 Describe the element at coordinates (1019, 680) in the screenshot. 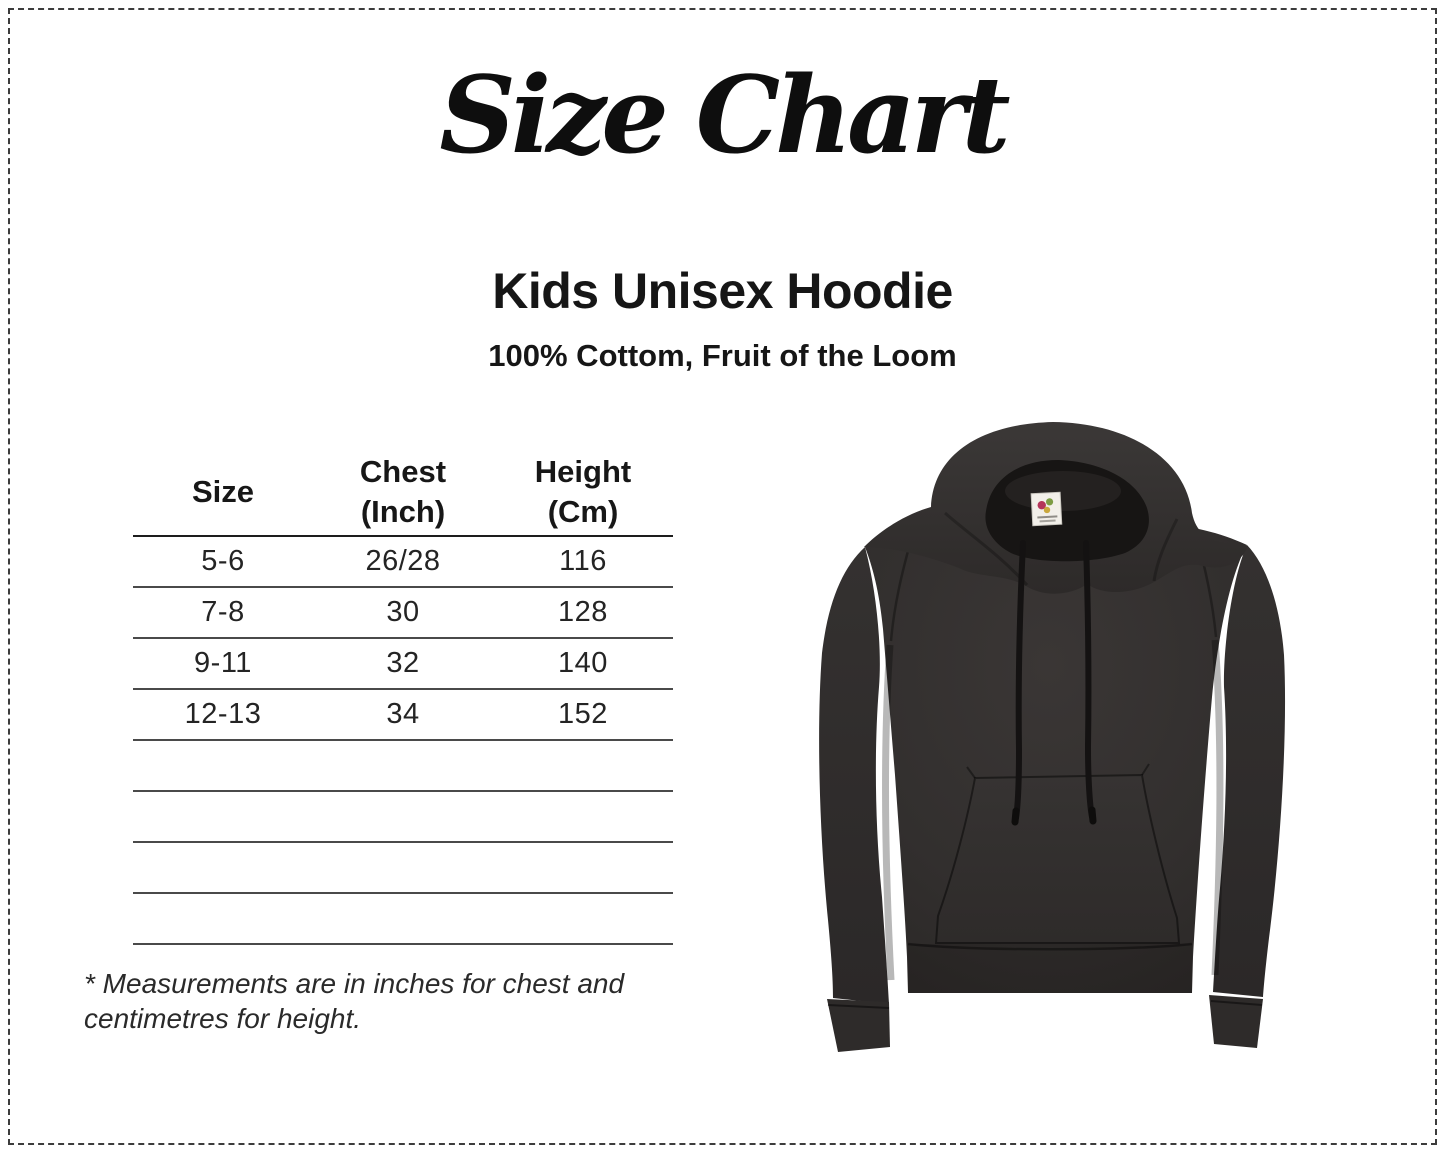

I see `drawstring-left` at that location.